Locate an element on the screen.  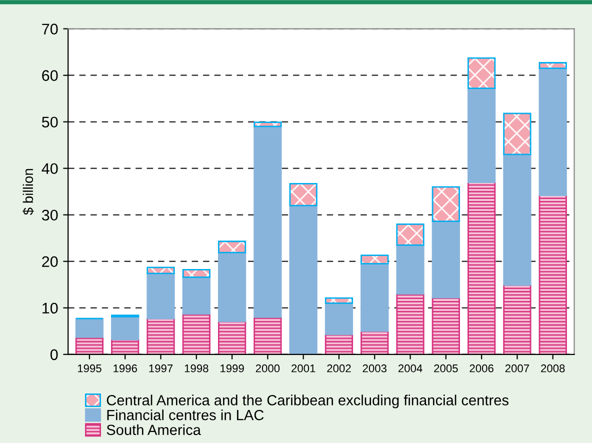
y-tick-label: 10 is located at coordinates (50, 308).